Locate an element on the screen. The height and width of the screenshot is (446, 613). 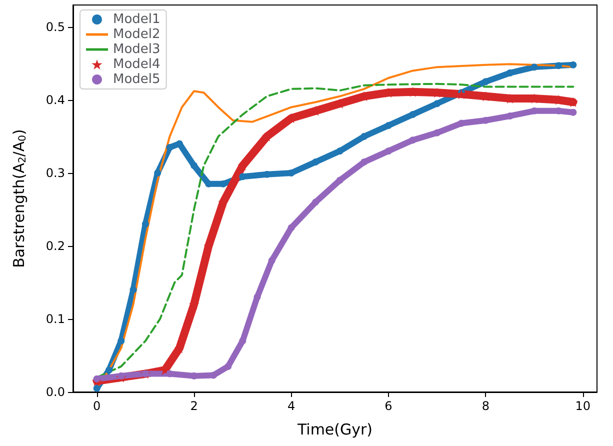
x-tick-label: 2 is located at coordinates (194, 406).